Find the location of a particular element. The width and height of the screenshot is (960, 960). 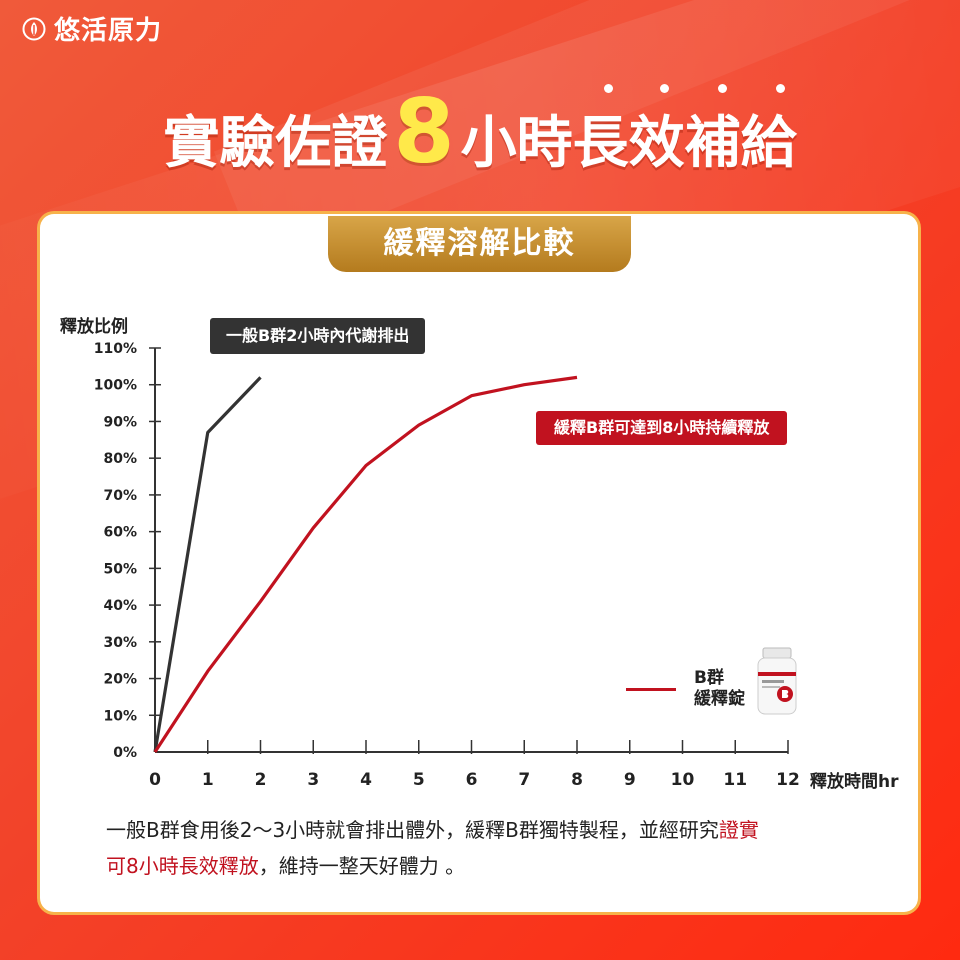

x-tick-label: 3 is located at coordinates (313, 780).